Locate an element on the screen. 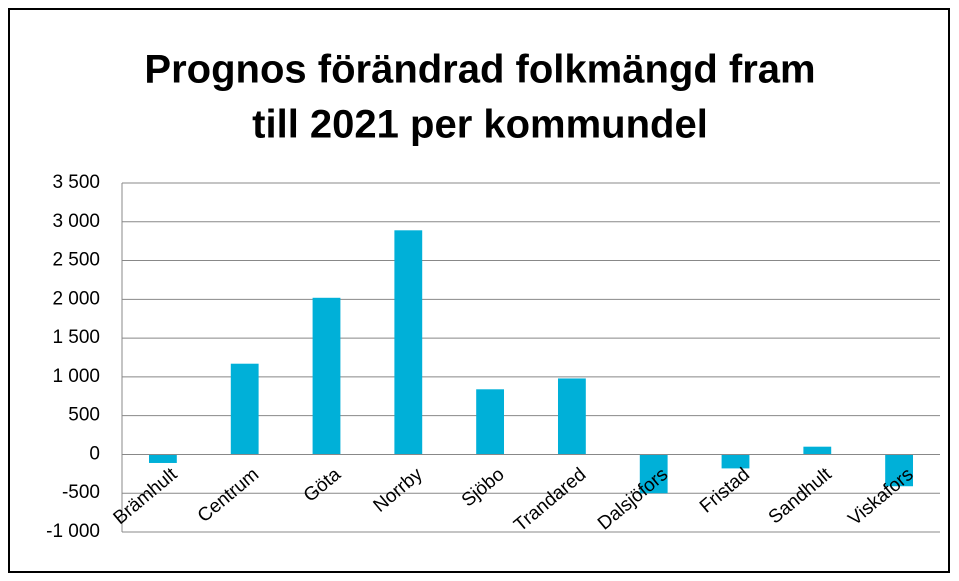 The height and width of the screenshot is (581, 959). y-tick-label: 0 is located at coordinates (94, 453).